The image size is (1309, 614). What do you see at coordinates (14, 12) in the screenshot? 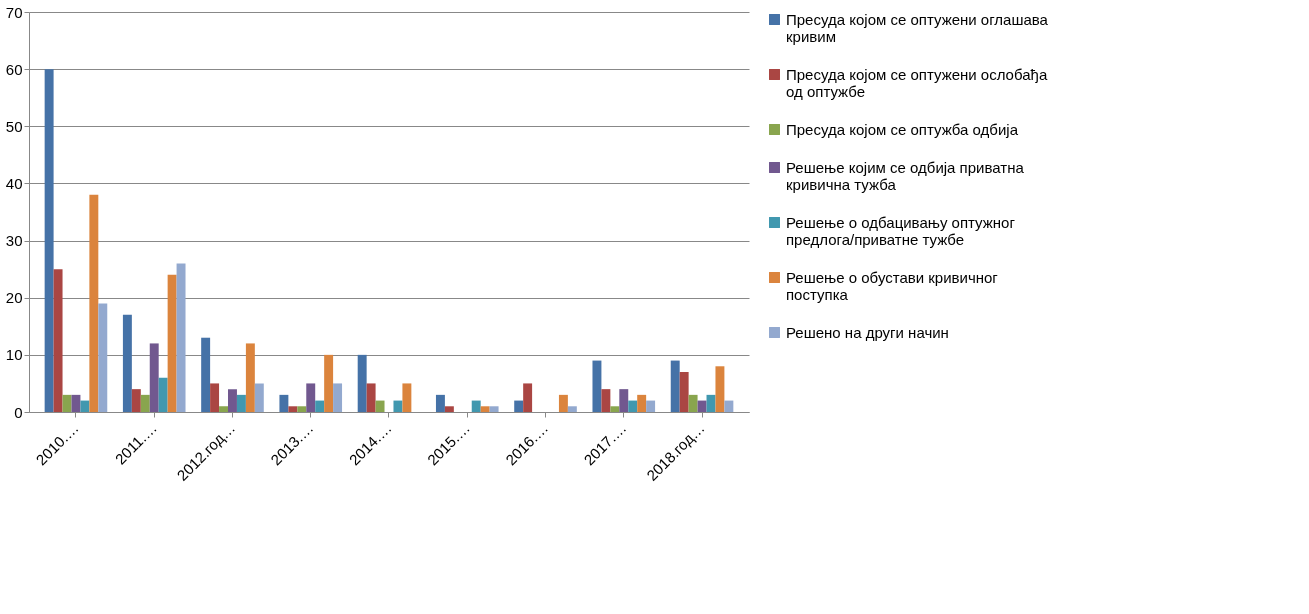
I see `y-tick-label: 70` at bounding box center [14, 12].